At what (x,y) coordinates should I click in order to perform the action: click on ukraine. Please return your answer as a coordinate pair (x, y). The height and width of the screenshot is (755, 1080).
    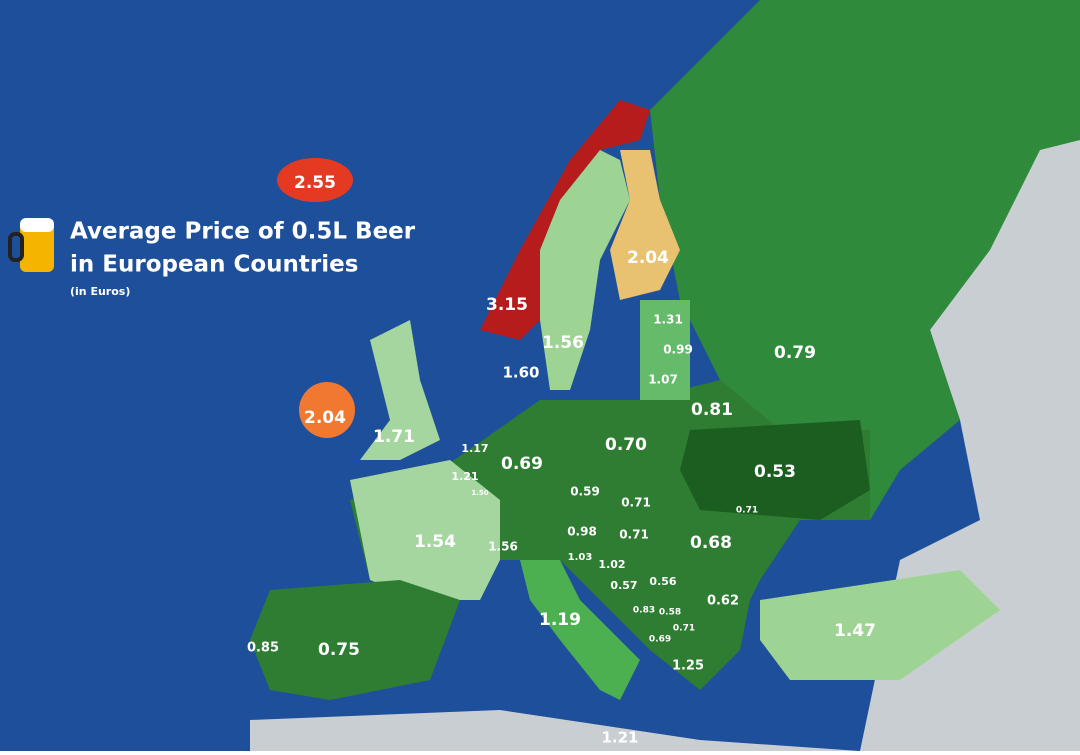
    Looking at the image, I should click on (775, 470).